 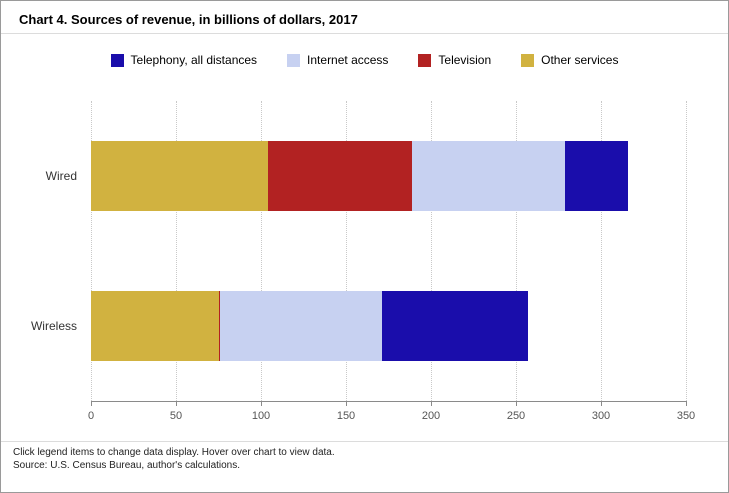 I want to click on legend-item-1: Internet access, so click(x=337, y=60).